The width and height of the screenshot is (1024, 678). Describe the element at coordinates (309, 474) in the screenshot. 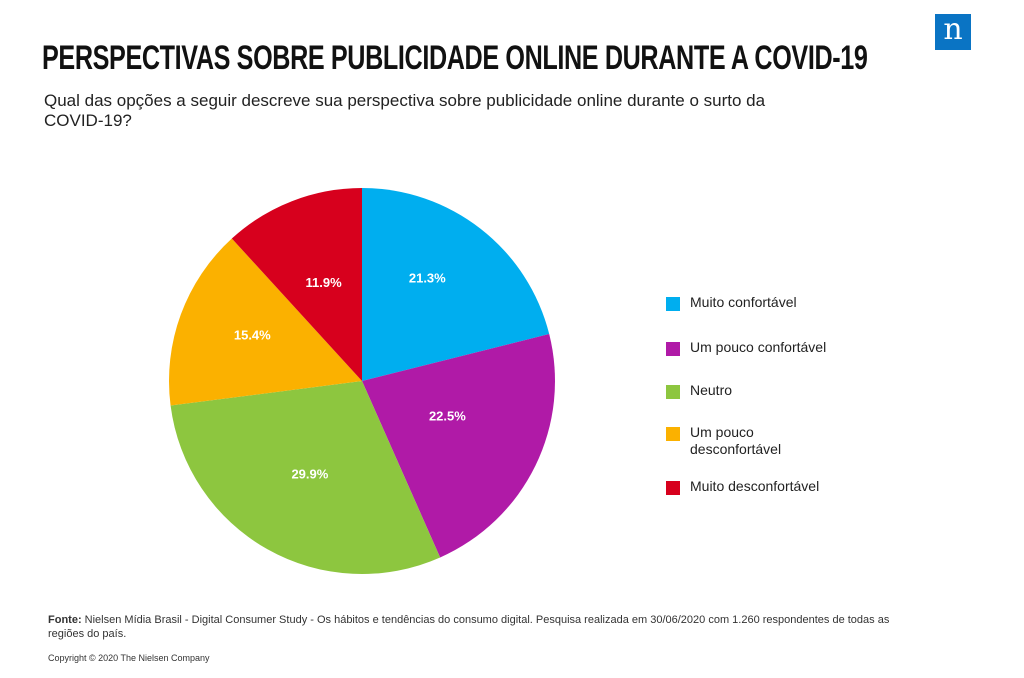

I see `slice-value-label: 29.9%` at that location.